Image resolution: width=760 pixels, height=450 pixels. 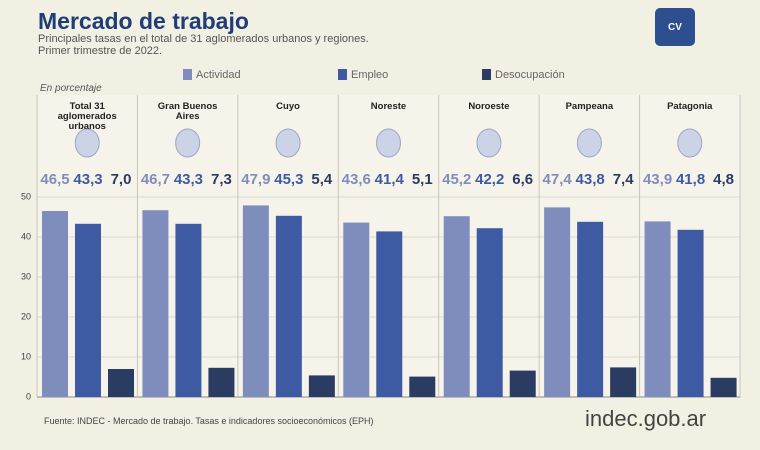 What do you see at coordinates (221, 179) in the screenshot?
I see `value-label: 7,3` at bounding box center [221, 179].